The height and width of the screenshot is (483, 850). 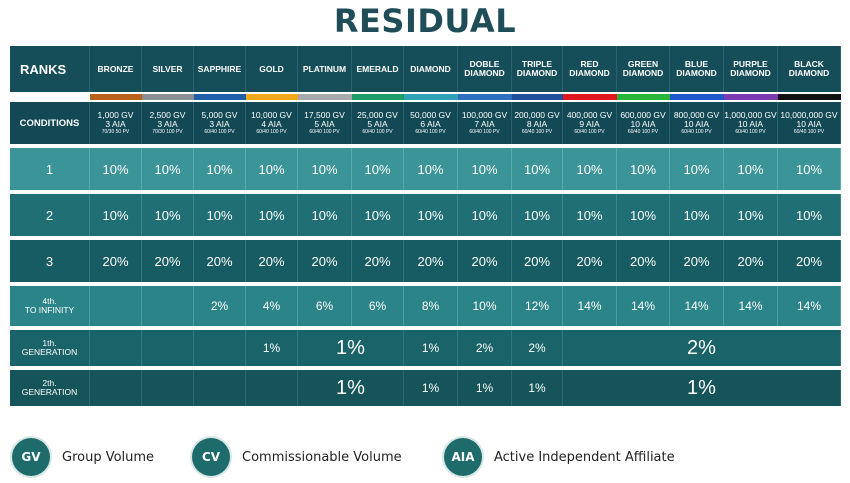 I want to click on generation-row: 1th. GENERATION 1% 1% 1% 2% 2% 2%, so click(x=425, y=348).